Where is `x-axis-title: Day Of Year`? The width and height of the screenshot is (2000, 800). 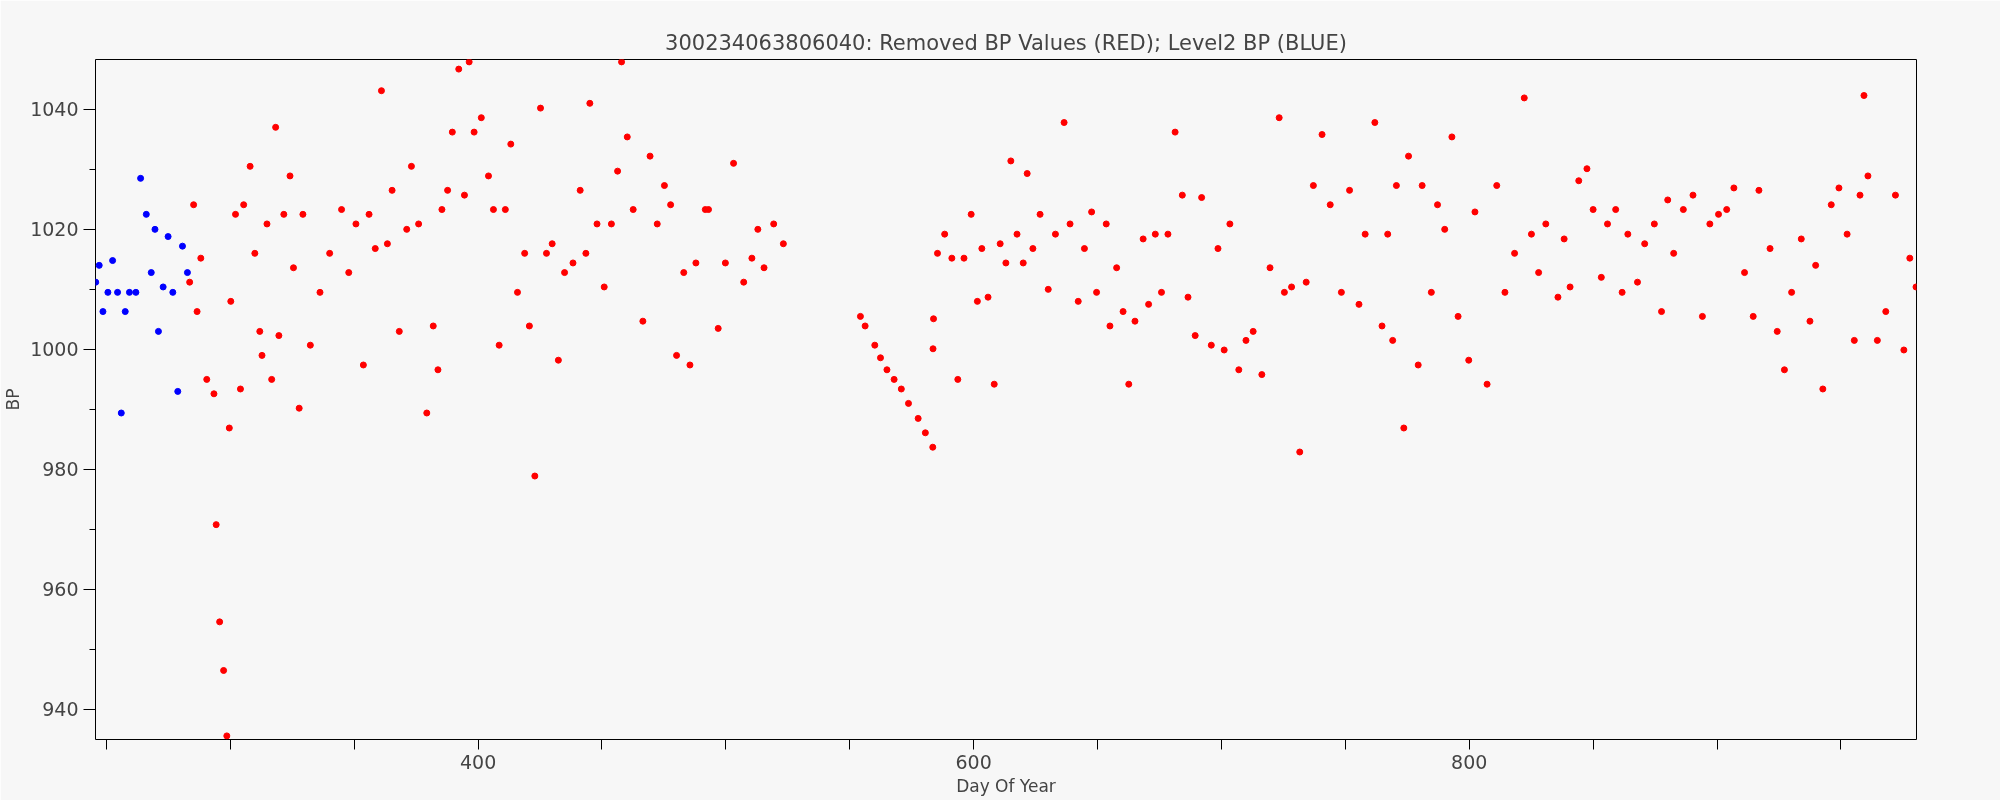
x-axis-title: Day Of Year is located at coordinates (1006, 785).